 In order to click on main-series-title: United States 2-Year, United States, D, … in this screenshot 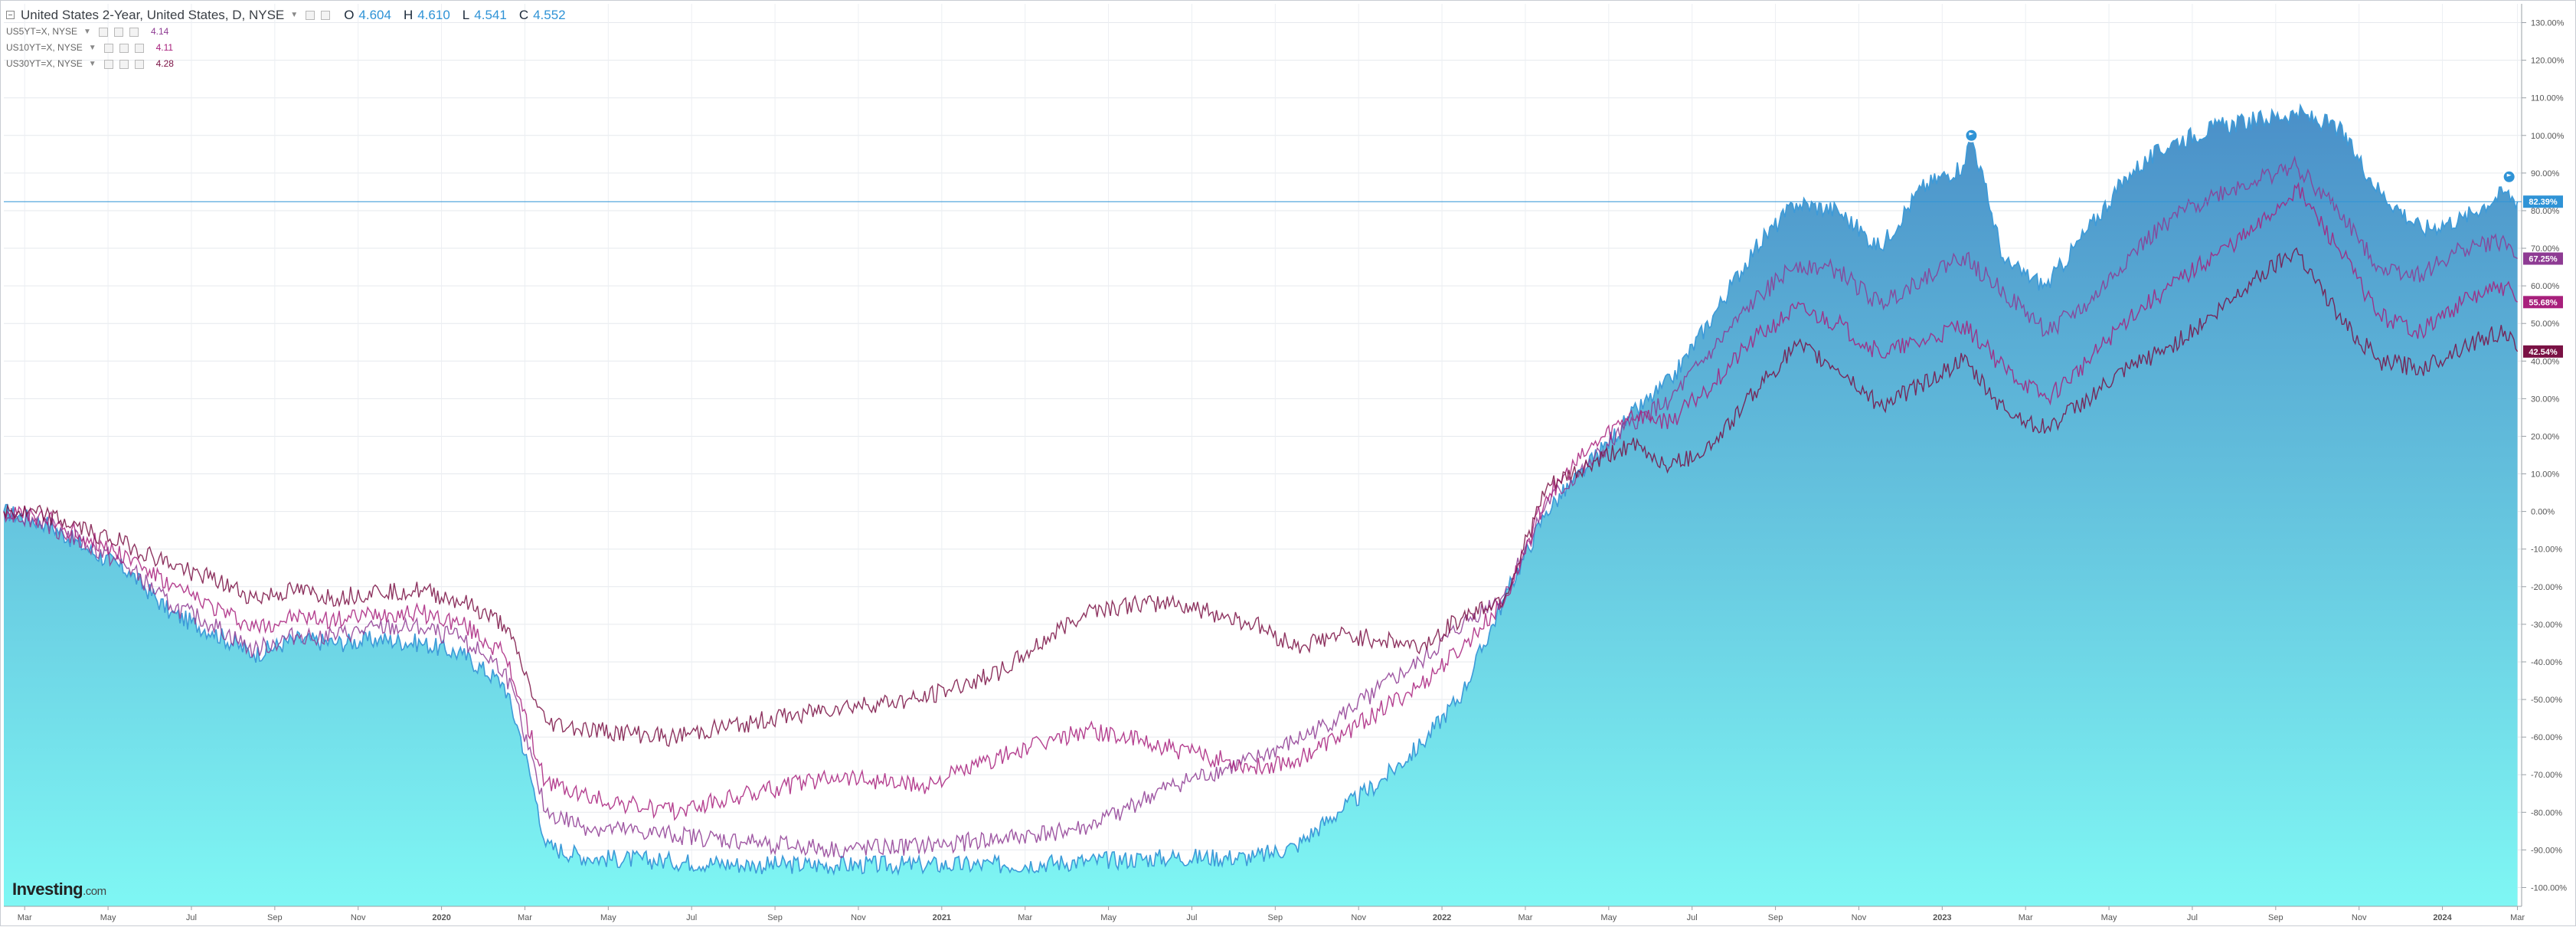, I will do `click(153, 15)`.